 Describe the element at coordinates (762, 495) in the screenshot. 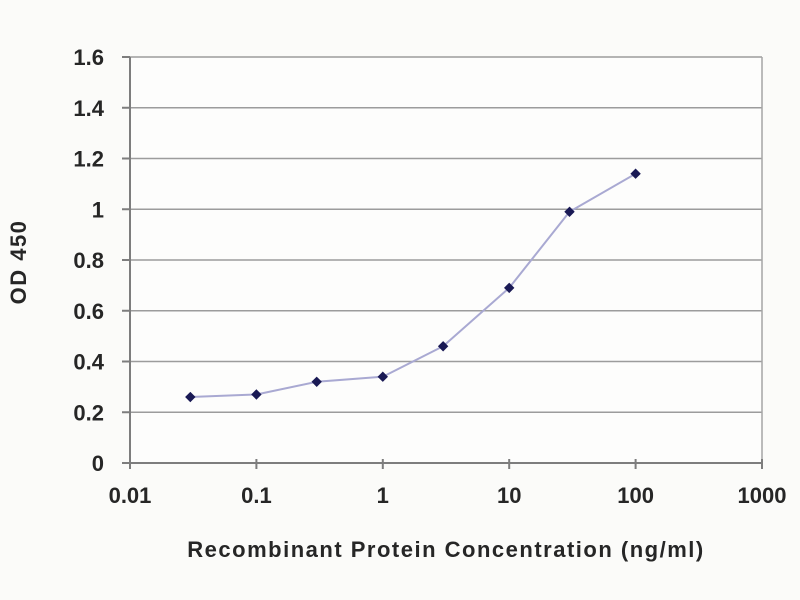

I see `x-tick-label: 1000` at that location.